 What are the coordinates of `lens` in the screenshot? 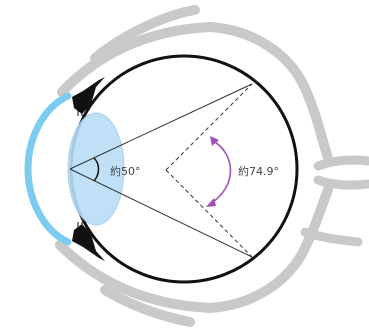 It's located at (96, 169).